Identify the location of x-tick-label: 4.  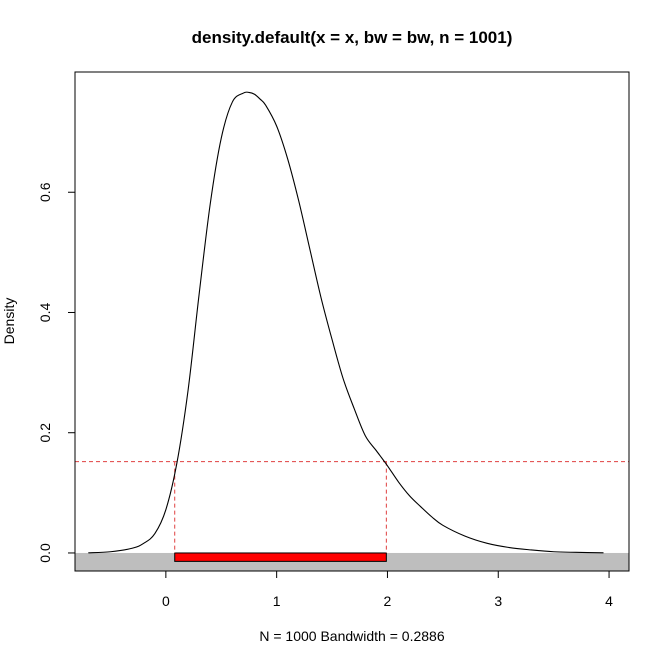
(609, 601).